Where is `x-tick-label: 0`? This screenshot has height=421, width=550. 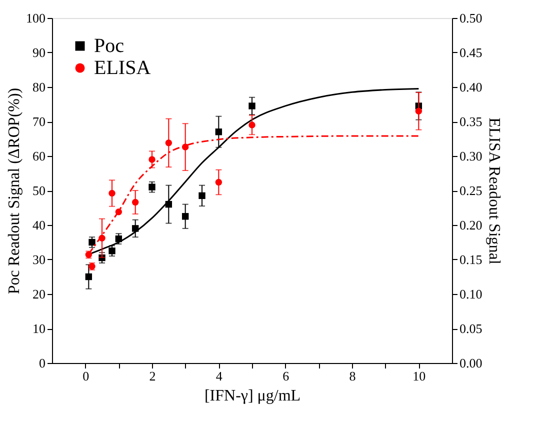
x-tick-label: 0 is located at coordinates (86, 376).